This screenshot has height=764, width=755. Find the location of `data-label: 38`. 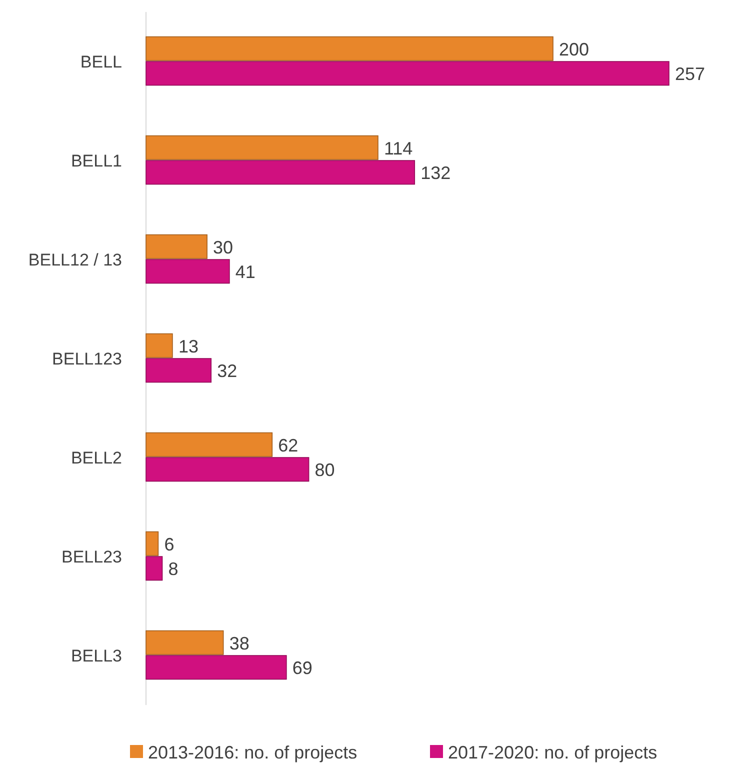

data-label: 38 is located at coordinates (239, 643).